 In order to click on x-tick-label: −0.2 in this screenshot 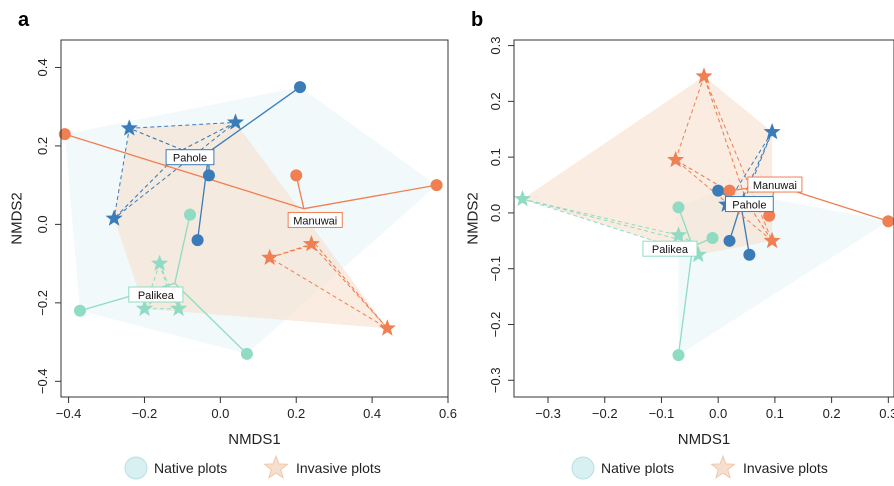, I will do `click(605, 413)`.